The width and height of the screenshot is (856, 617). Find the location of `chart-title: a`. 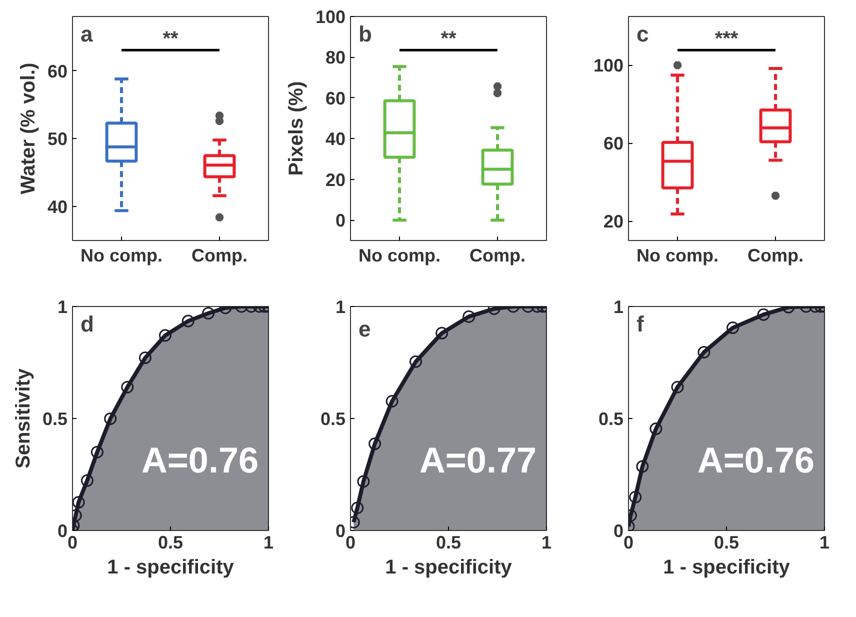

chart-title: a is located at coordinates (87, 34).